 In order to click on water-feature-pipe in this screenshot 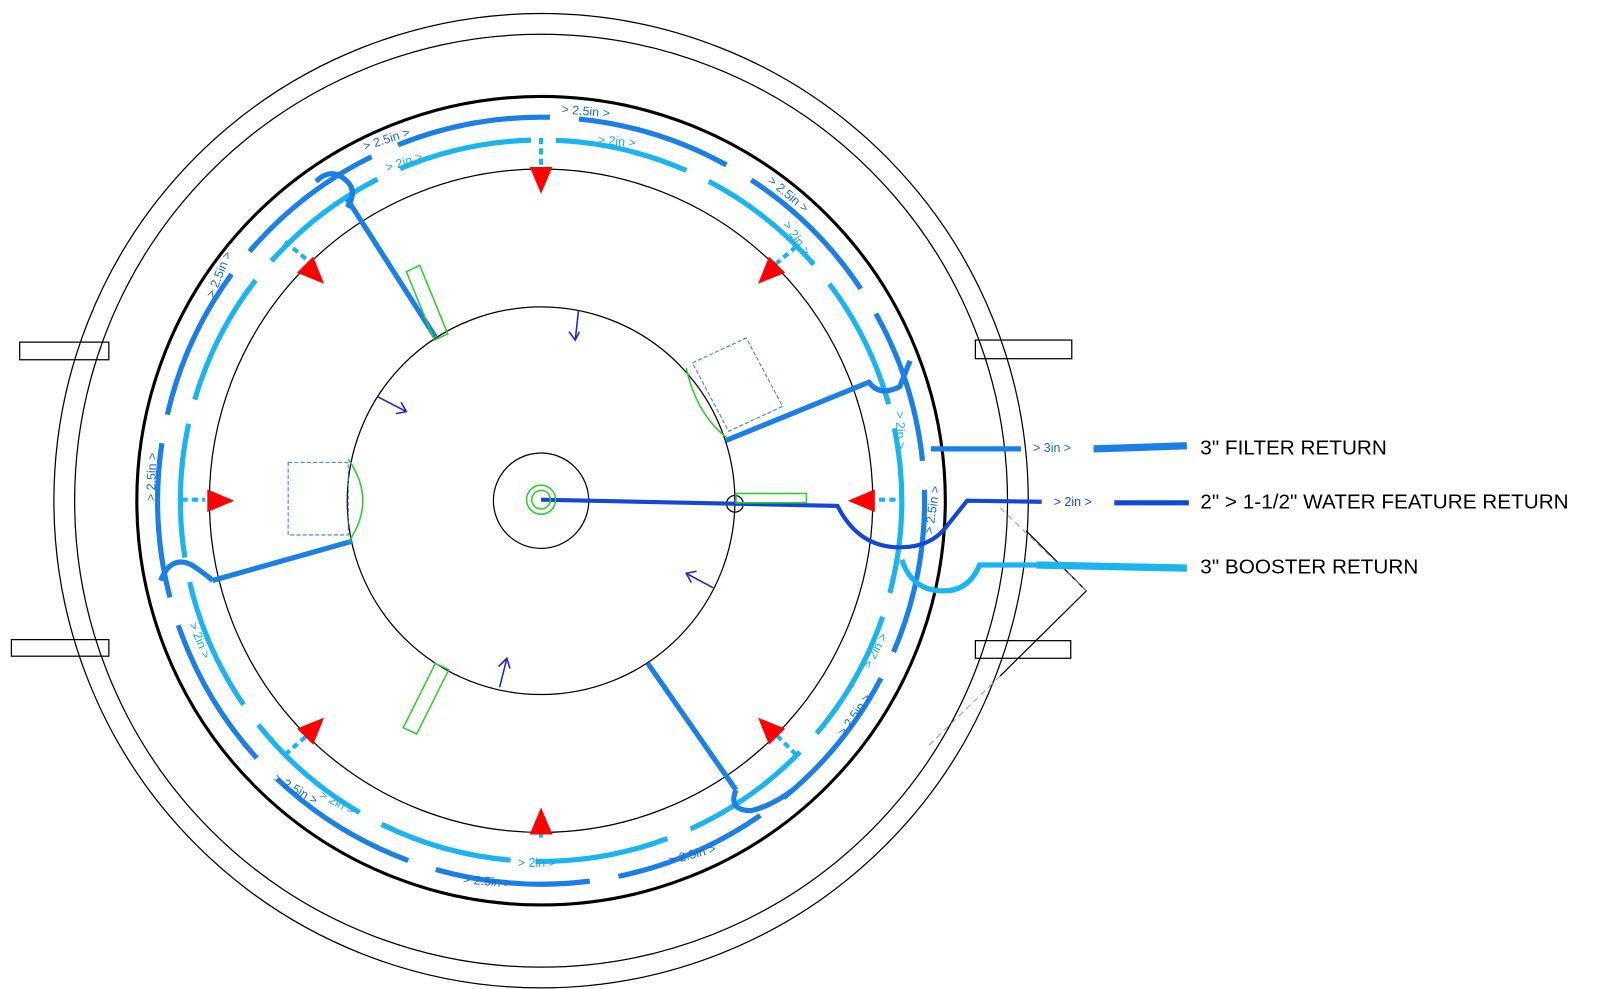, I will do `click(791, 523)`.